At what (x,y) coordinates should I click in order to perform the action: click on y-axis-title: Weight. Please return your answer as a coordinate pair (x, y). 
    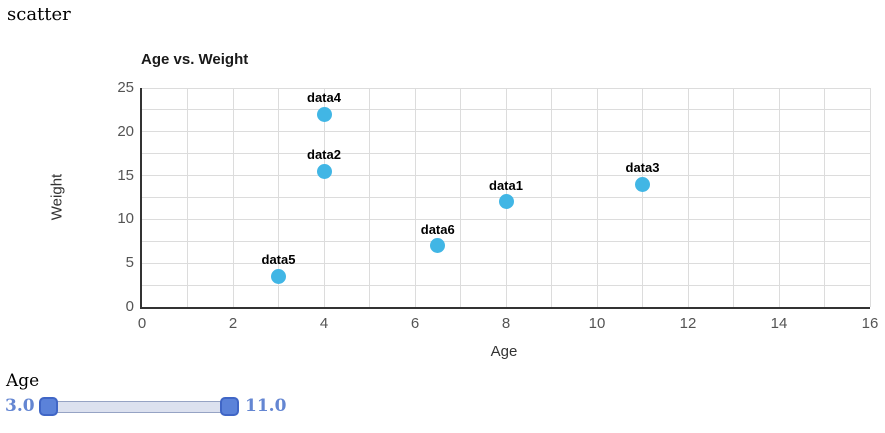
    Looking at the image, I should click on (57, 197).